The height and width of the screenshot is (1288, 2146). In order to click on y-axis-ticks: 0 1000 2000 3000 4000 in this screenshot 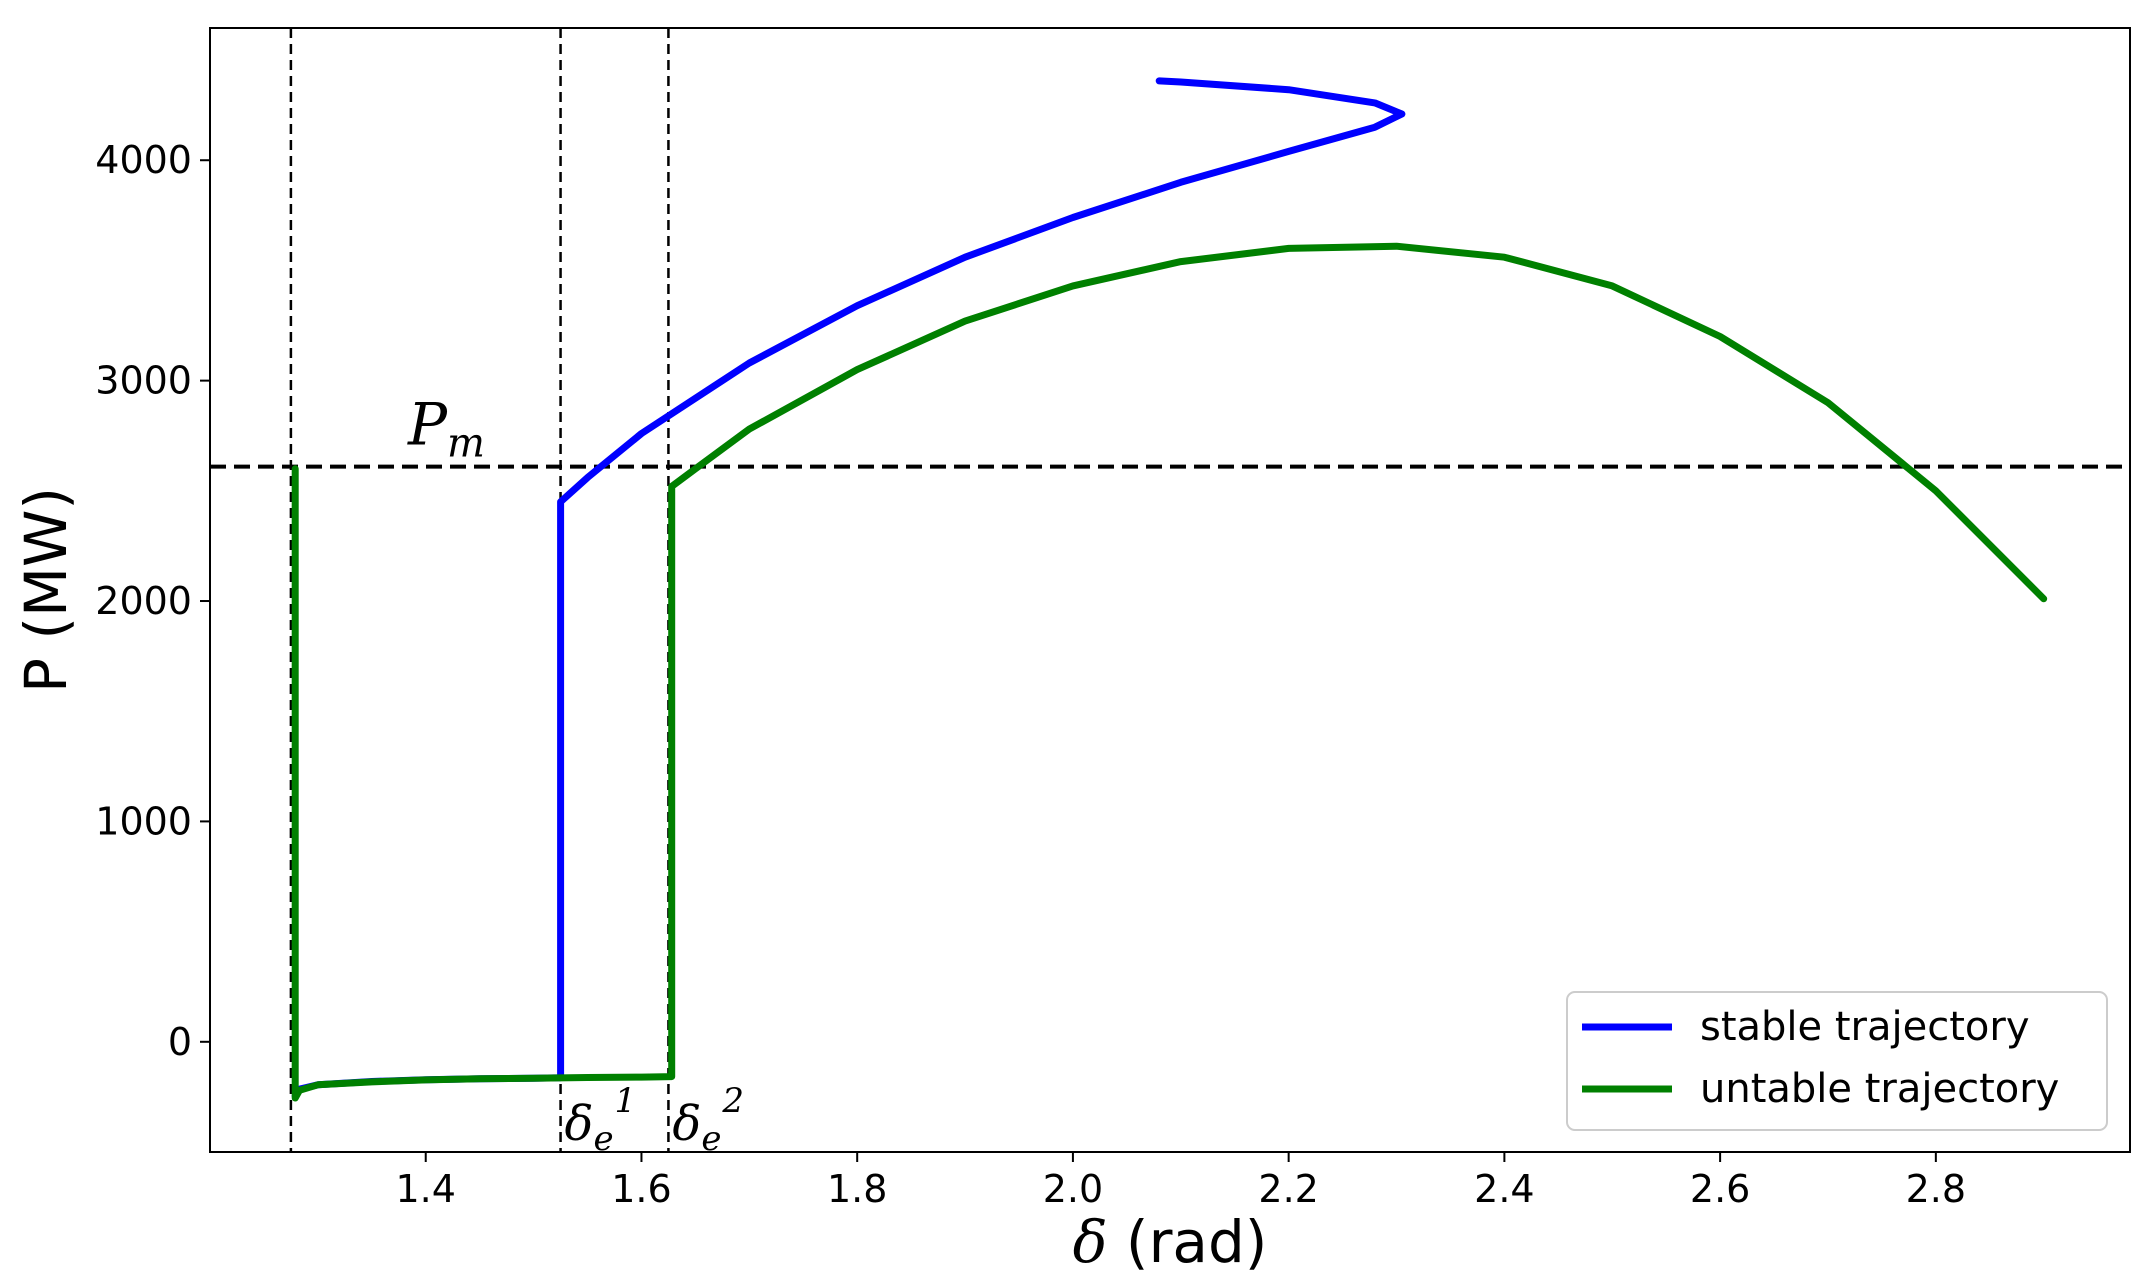, I will do `click(152, 601)`.